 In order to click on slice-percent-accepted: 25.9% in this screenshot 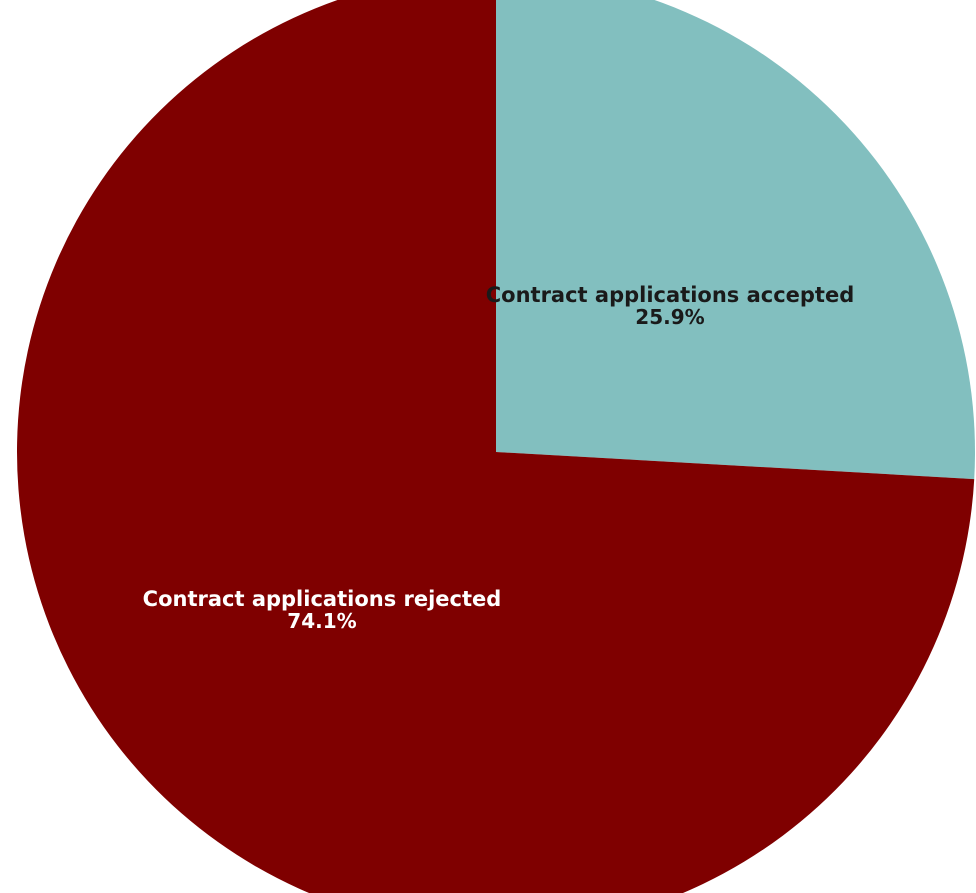, I will do `click(669, 317)`.